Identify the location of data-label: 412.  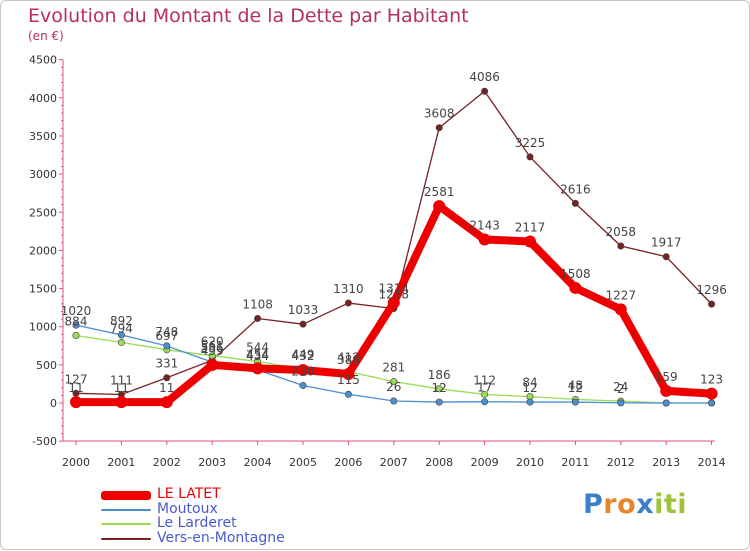
(348, 358).